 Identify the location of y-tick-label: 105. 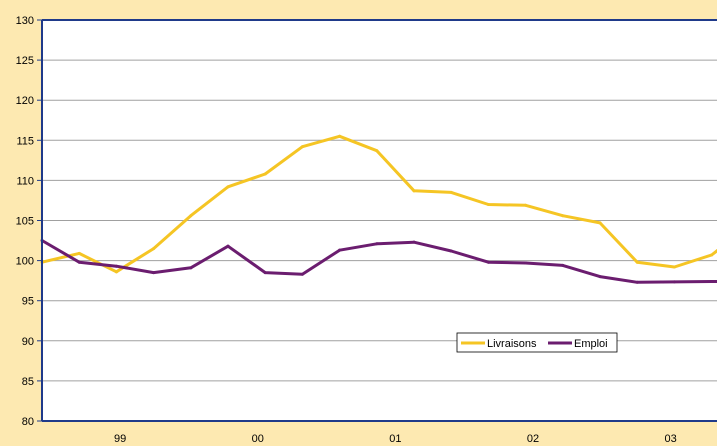
(25, 222).